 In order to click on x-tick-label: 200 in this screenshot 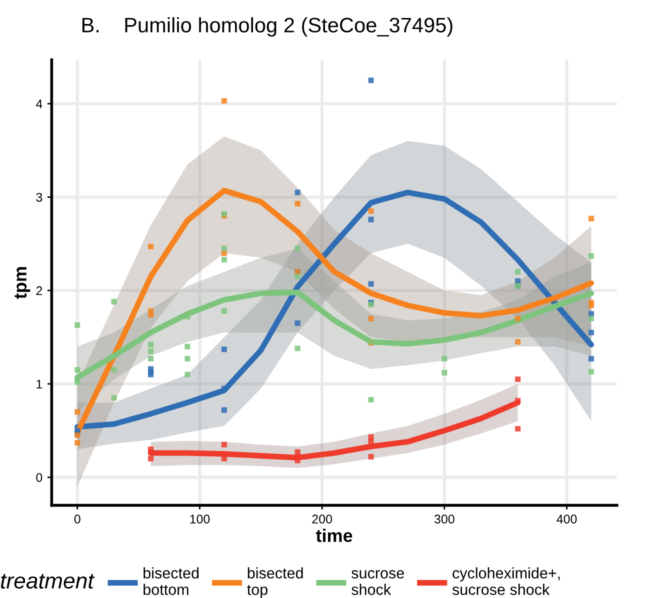, I will do `click(322, 519)`.